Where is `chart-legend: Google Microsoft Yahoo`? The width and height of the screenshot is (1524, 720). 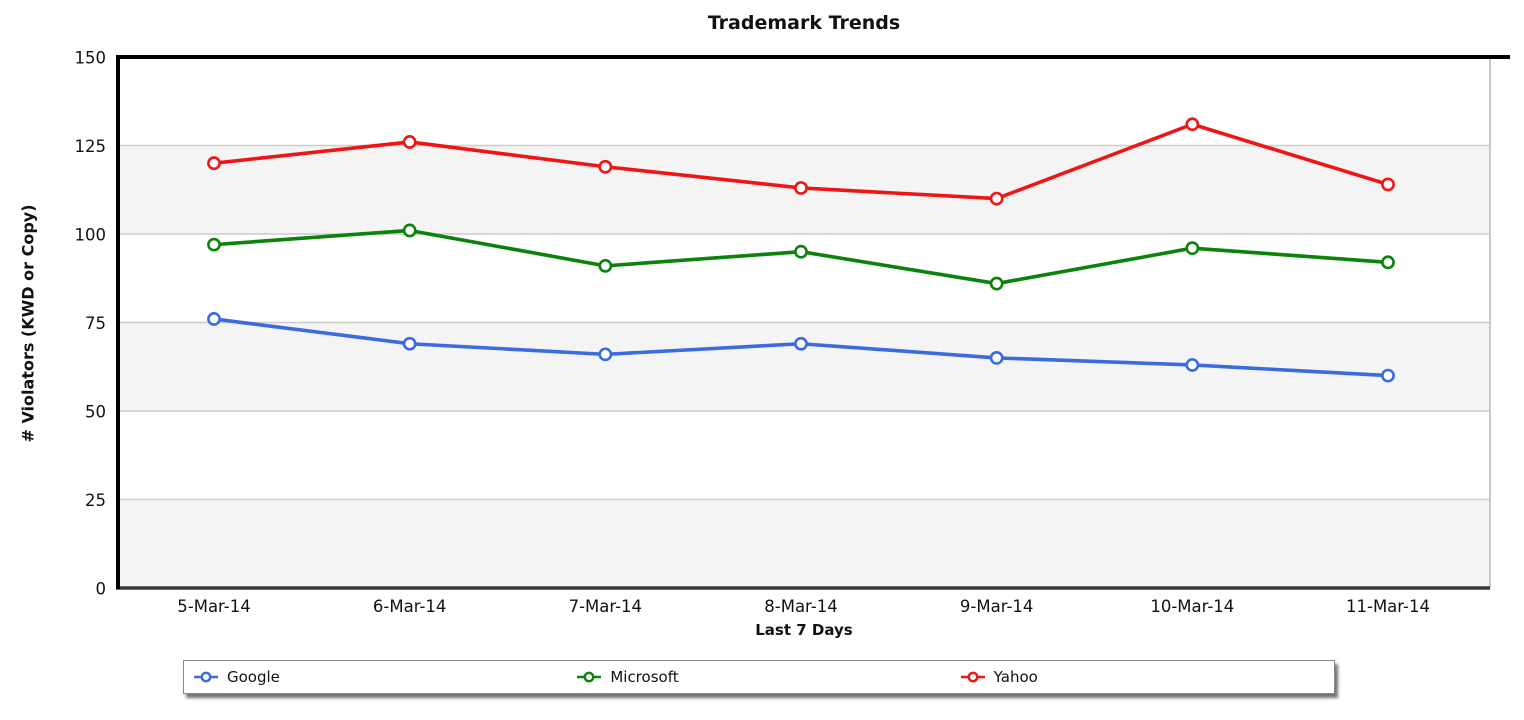
chart-legend: Google Microsoft Yahoo is located at coordinates (759, 677).